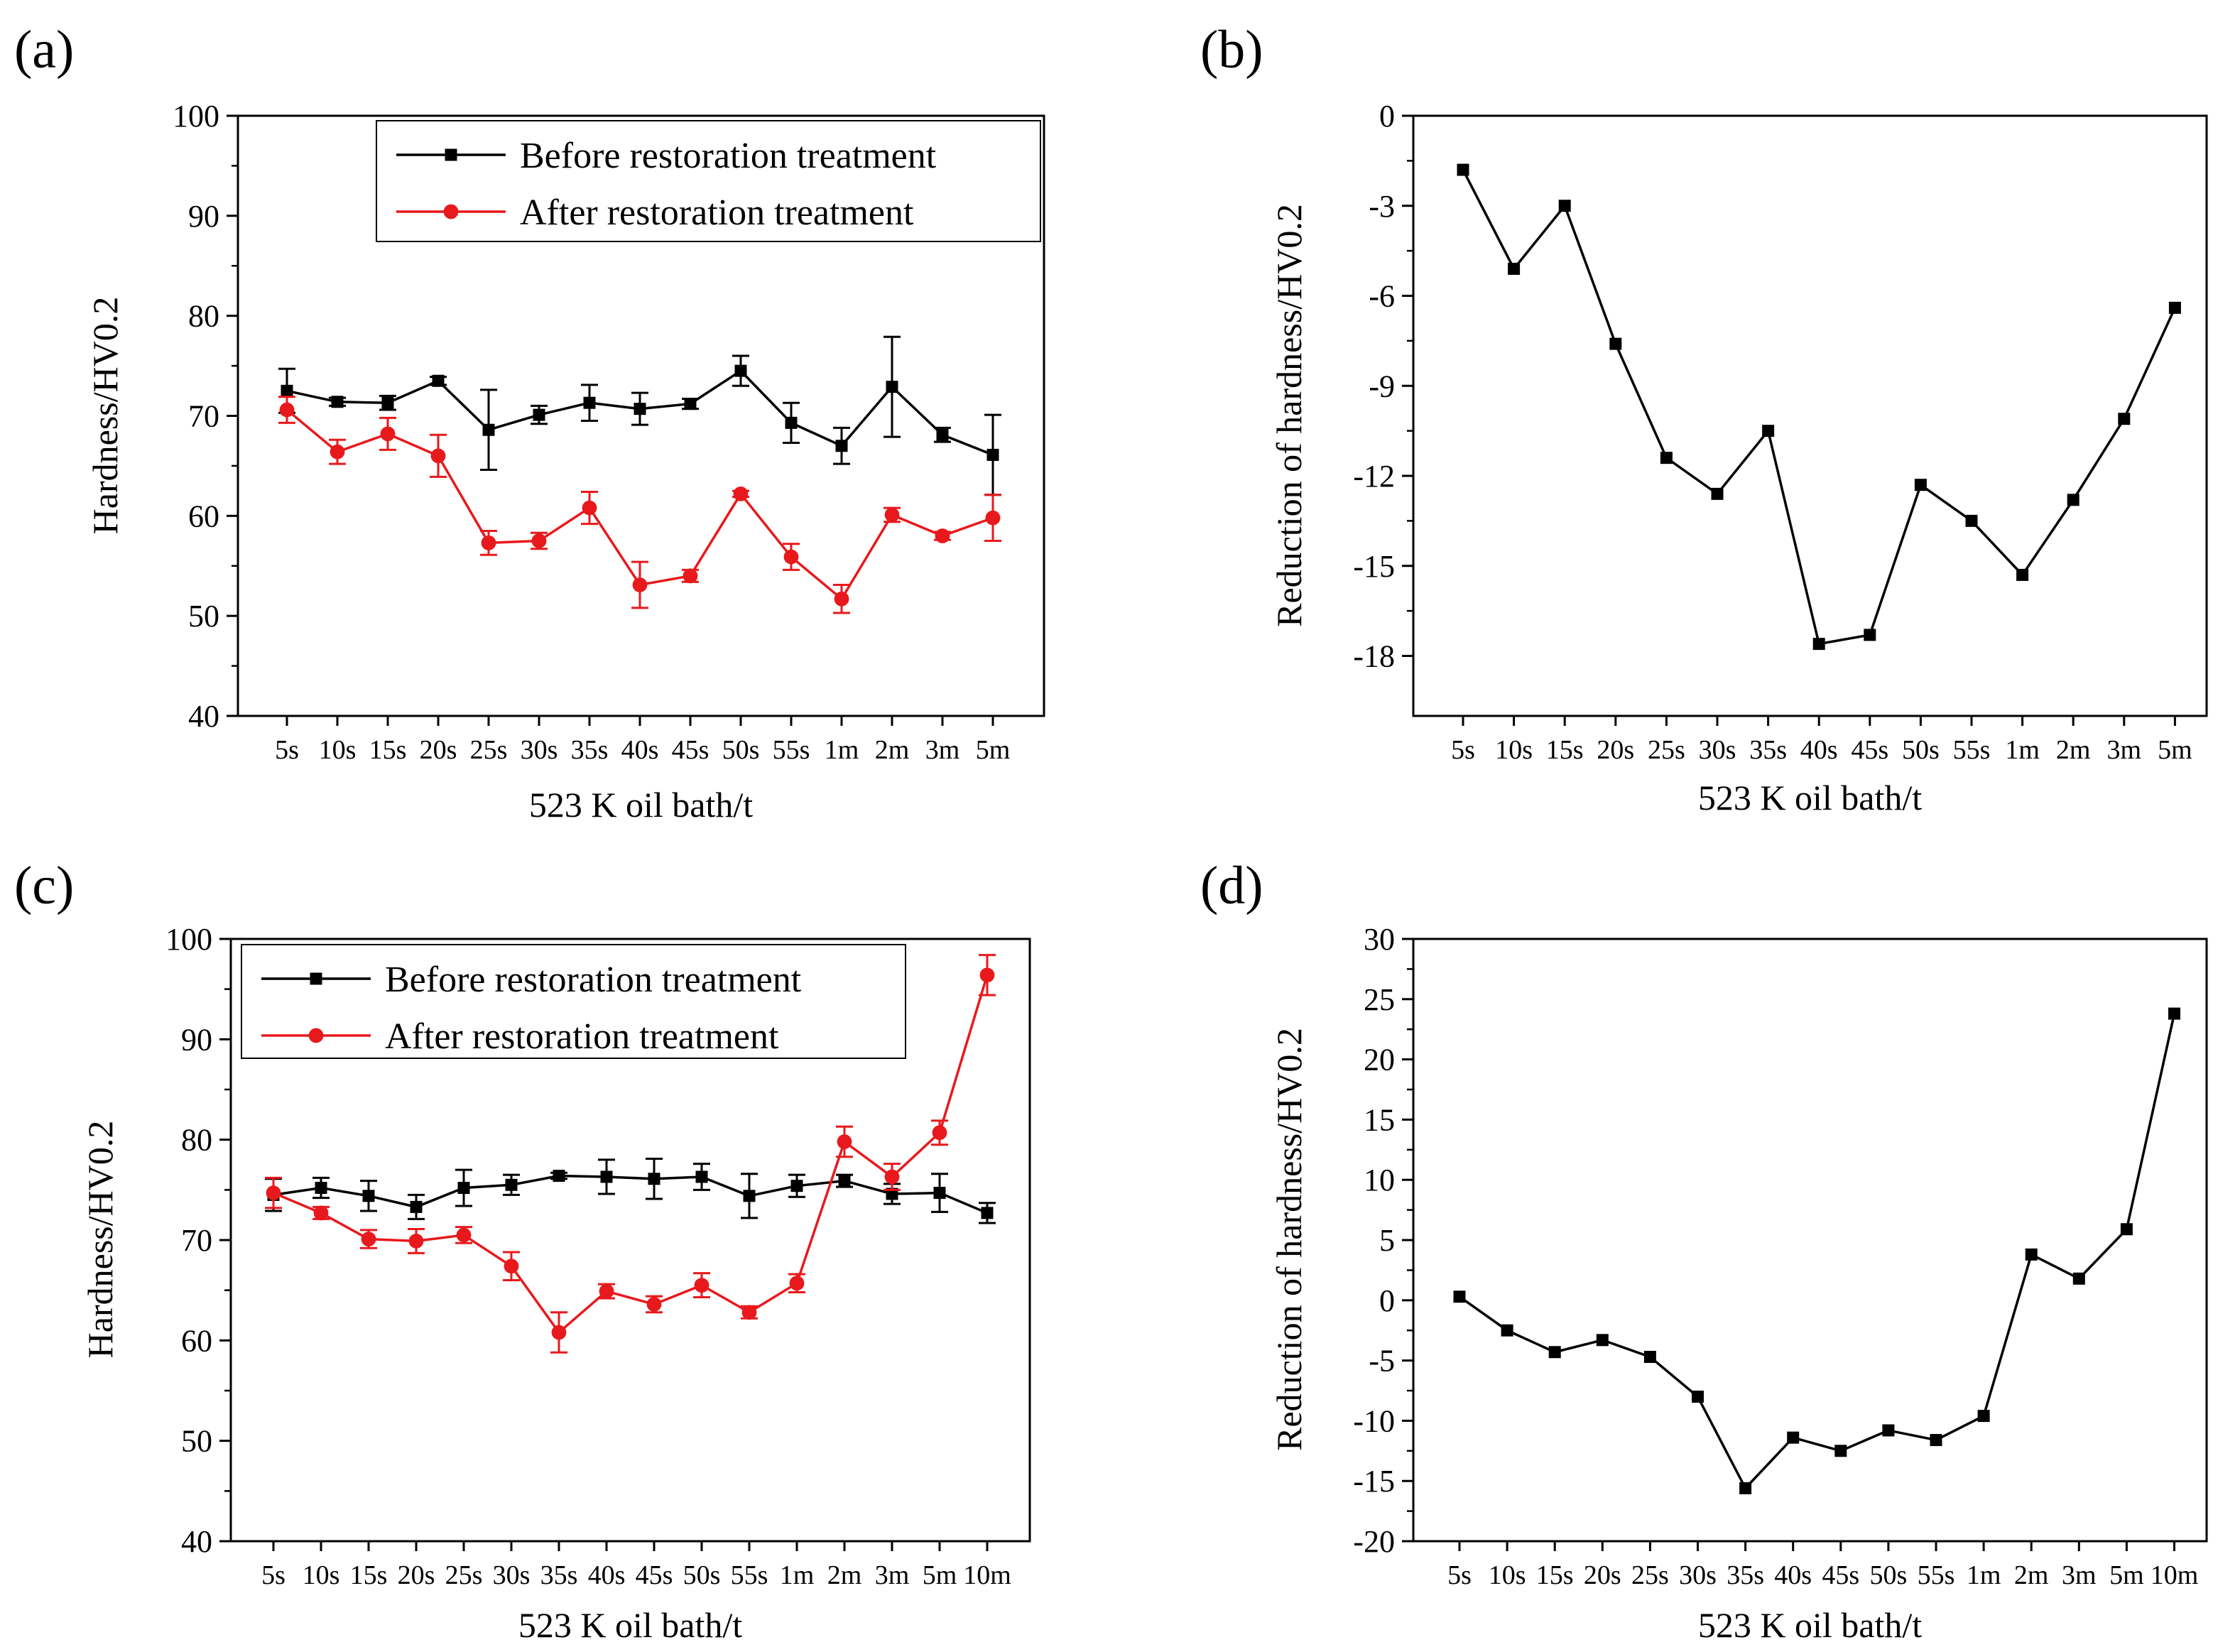 The height and width of the screenshot is (1652, 2240). I want to click on y-tick-label: 15, so click(1379, 1119).